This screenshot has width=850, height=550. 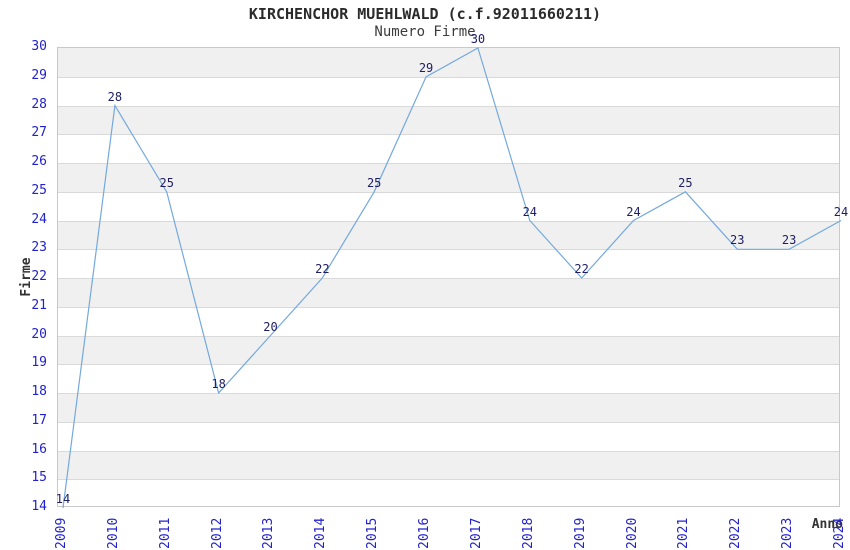 I want to click on y-tick-label: 14, so click(x=39, y=506).